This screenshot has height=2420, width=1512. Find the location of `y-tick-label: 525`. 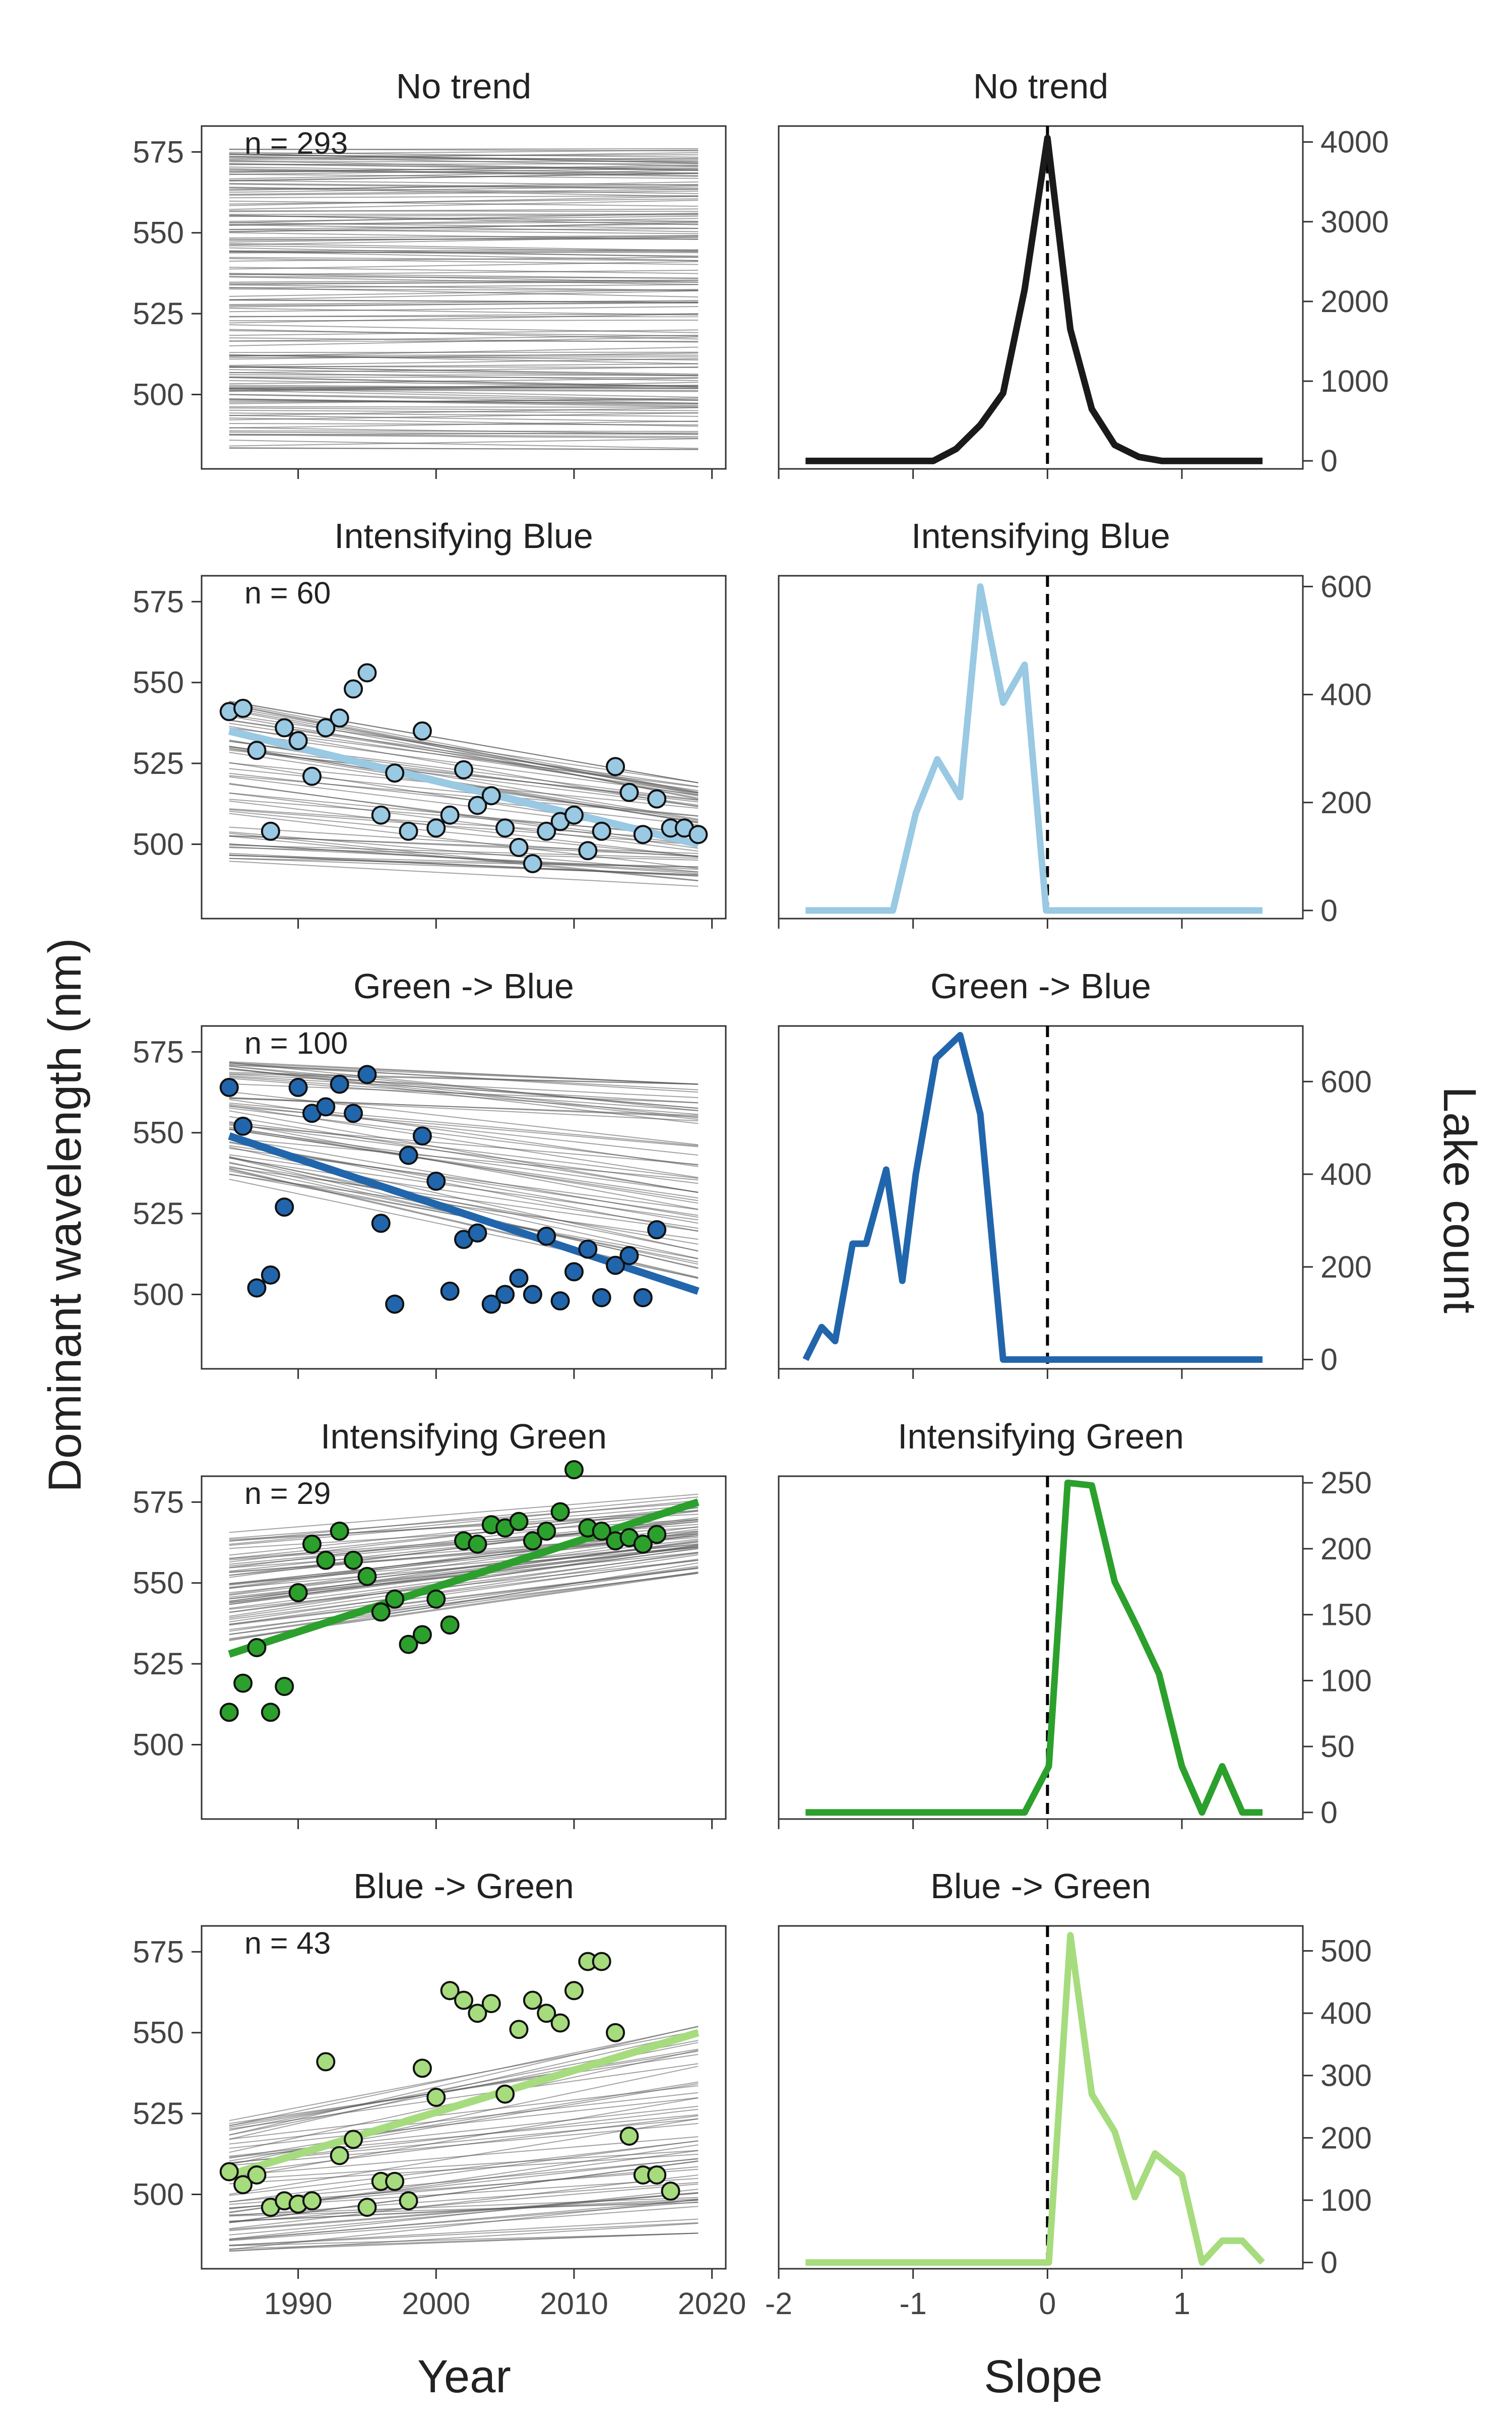

y-tick-label: 525 is located at coordinates (158, 1213).